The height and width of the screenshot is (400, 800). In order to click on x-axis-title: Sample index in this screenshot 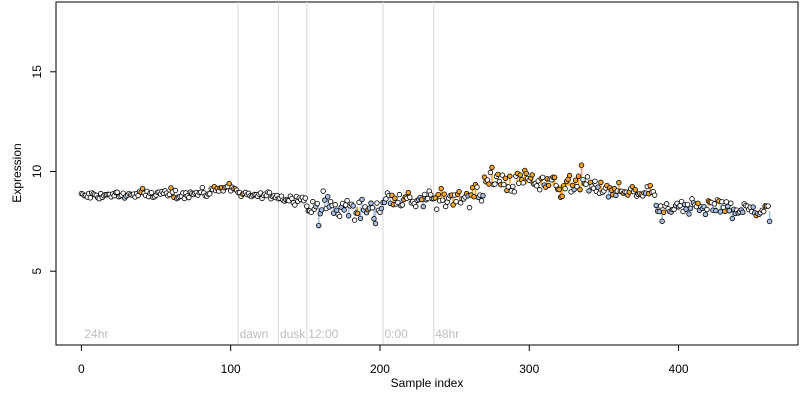, I will do `click(427, 383)`.